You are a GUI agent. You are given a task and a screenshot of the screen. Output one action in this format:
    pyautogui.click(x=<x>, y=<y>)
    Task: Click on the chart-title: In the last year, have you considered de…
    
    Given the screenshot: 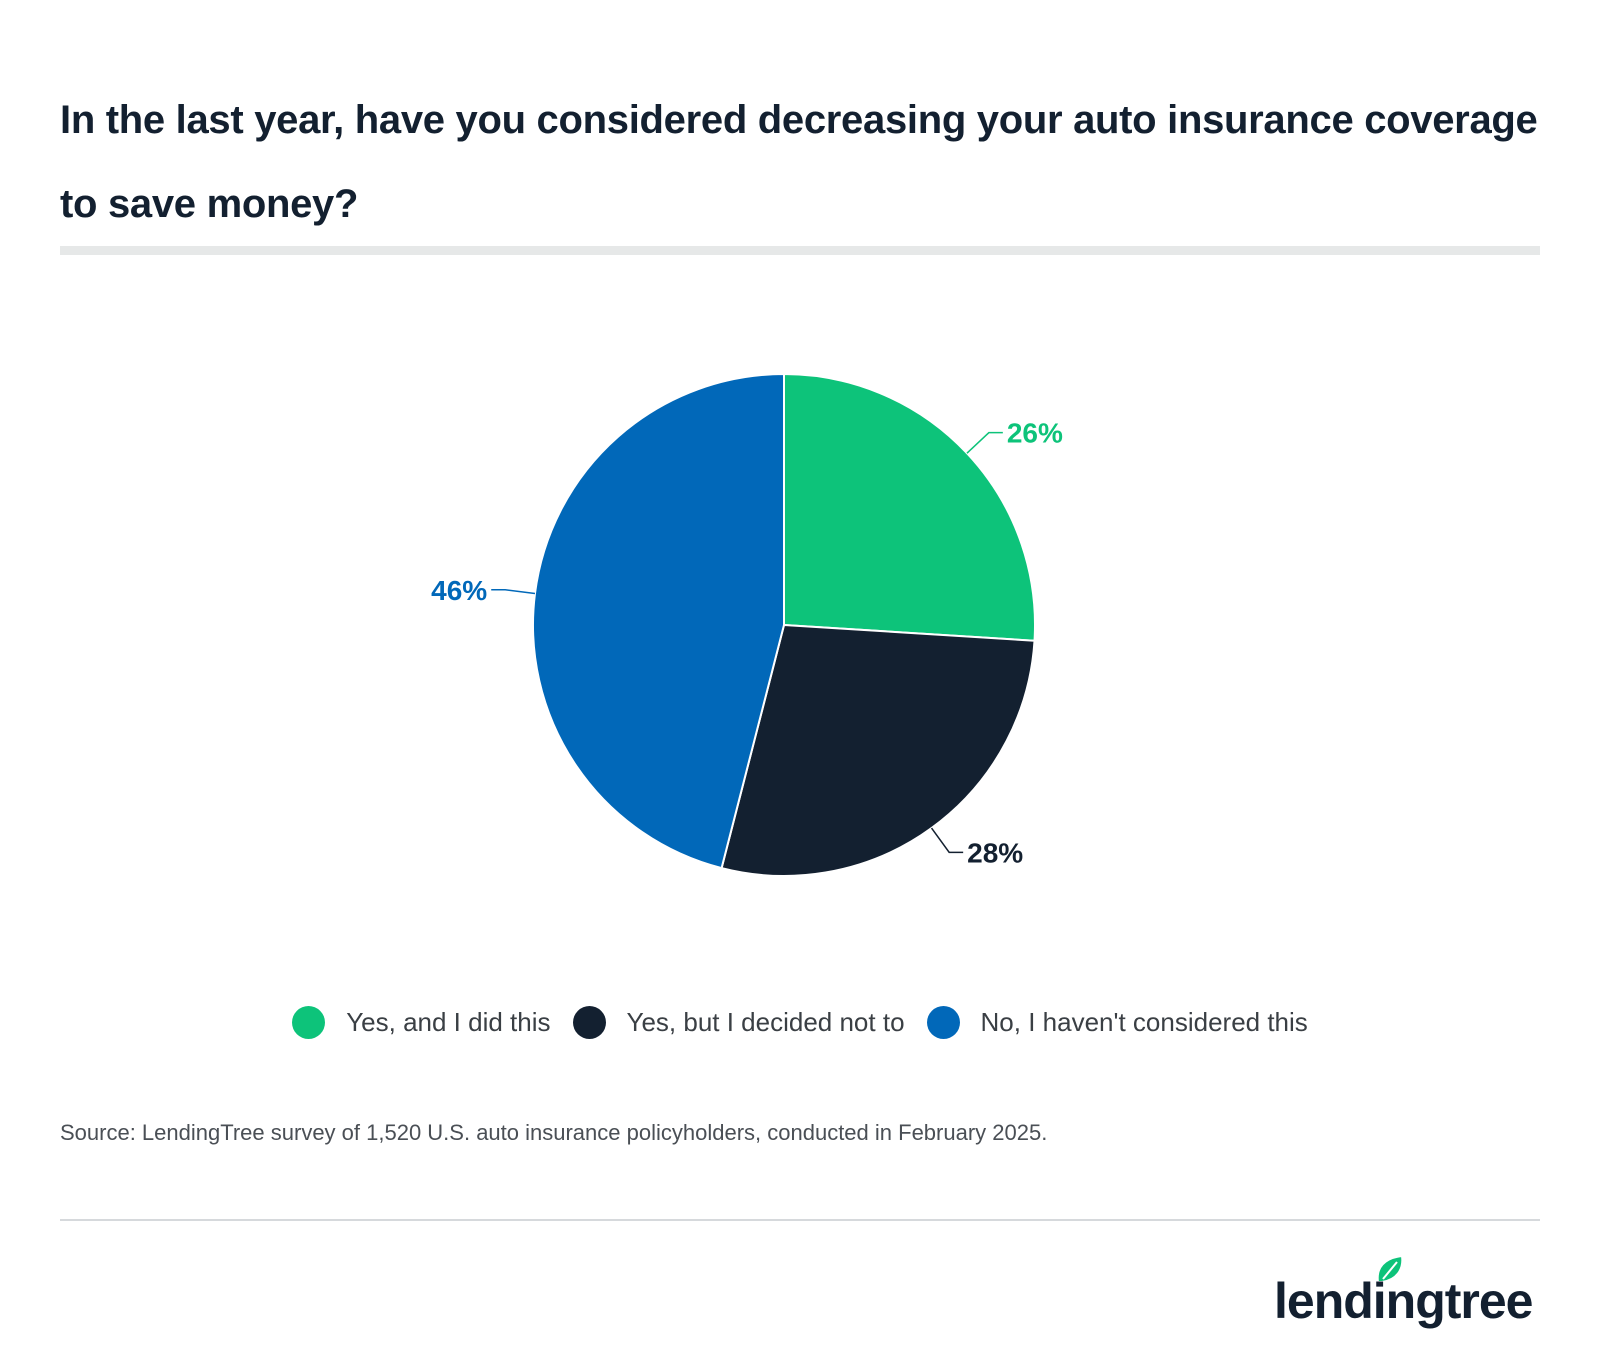 What is the action you would take?
    pyautogui.click(x=799, y=162)
    